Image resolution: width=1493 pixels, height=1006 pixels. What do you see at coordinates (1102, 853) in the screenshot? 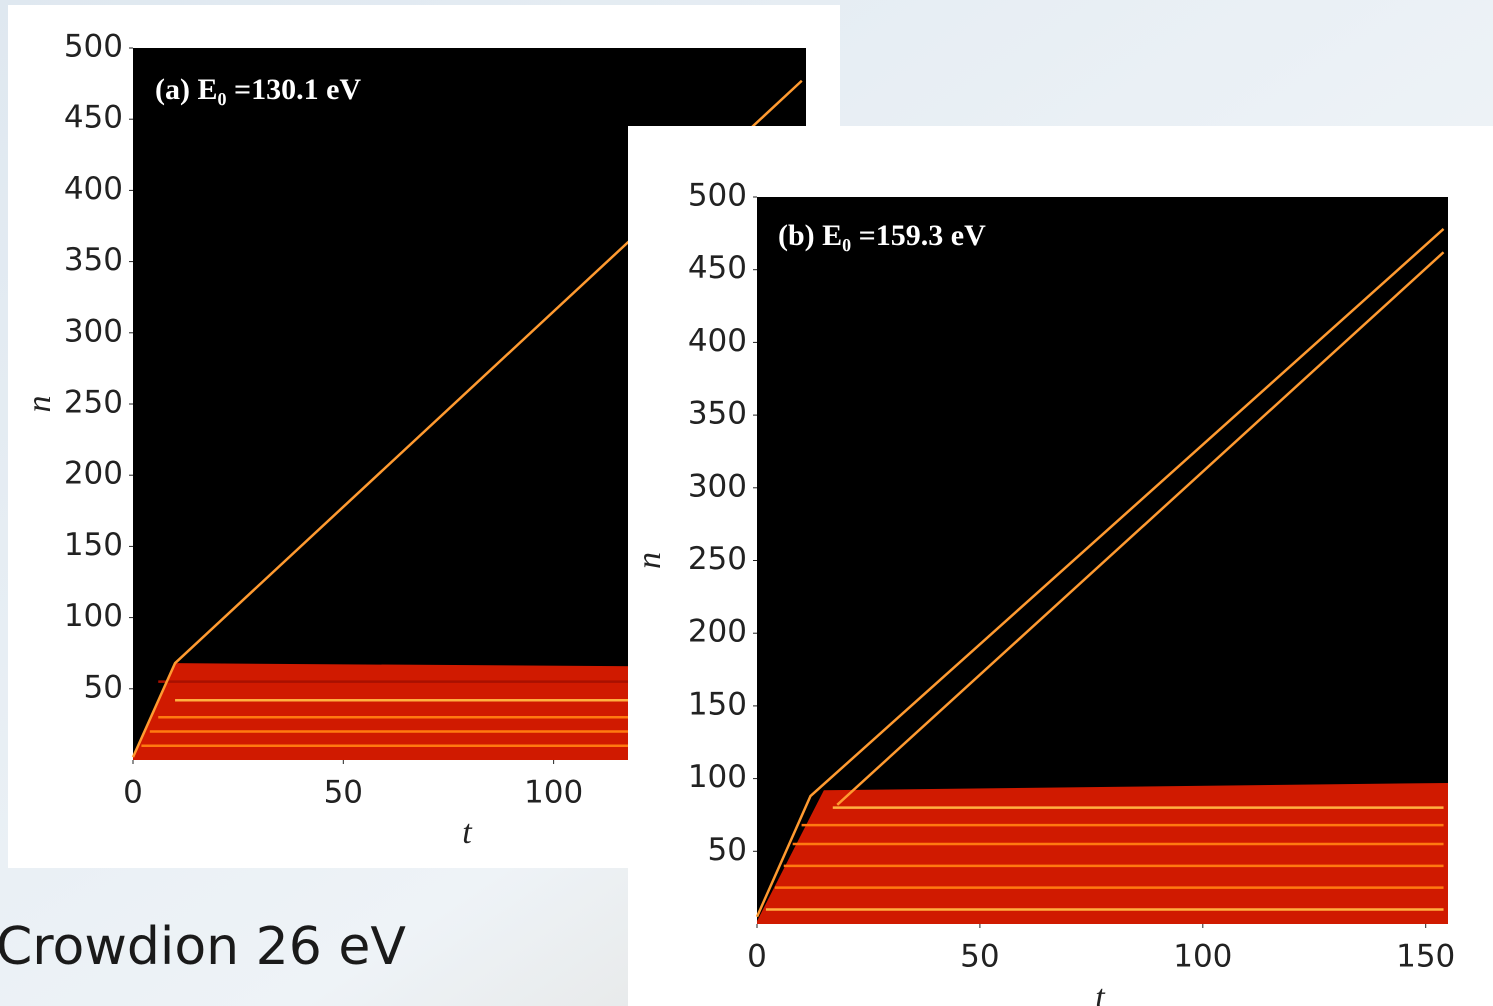
I see `area` at bounding box center [1102, 853].